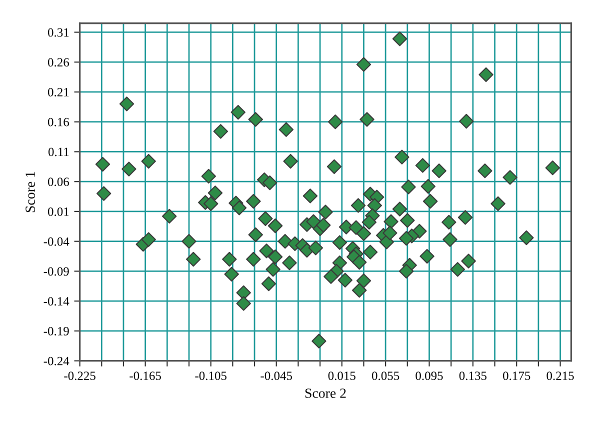  I want to click on y-tick-label: 0.06, so click(59, 182).